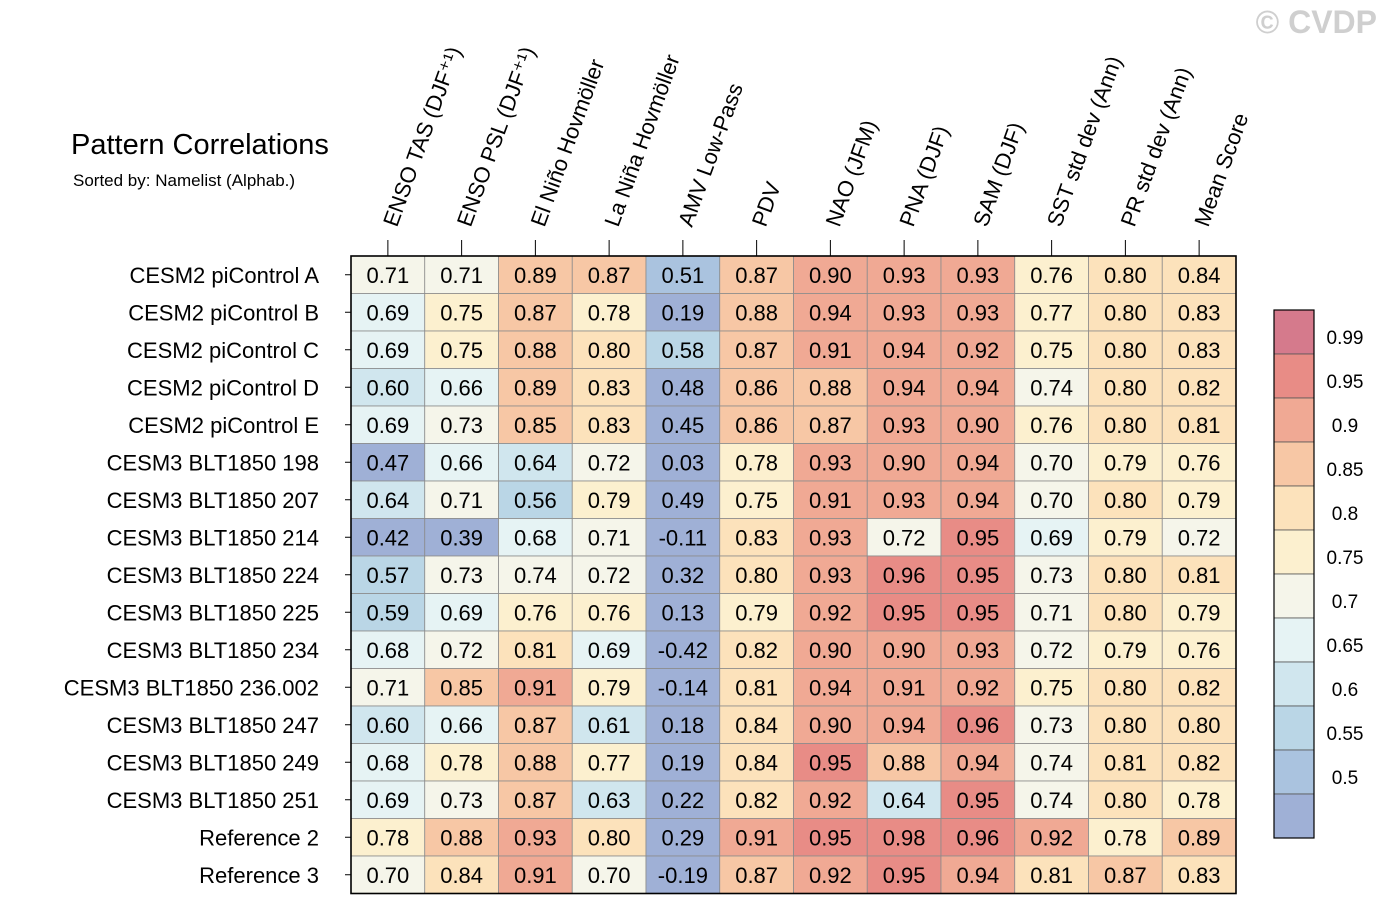 This screenshot has width=1387, height=919. Describe the element at coordinates (852, 173) in the screenshot. I see `column-label: NAO (JFM)` at that location.